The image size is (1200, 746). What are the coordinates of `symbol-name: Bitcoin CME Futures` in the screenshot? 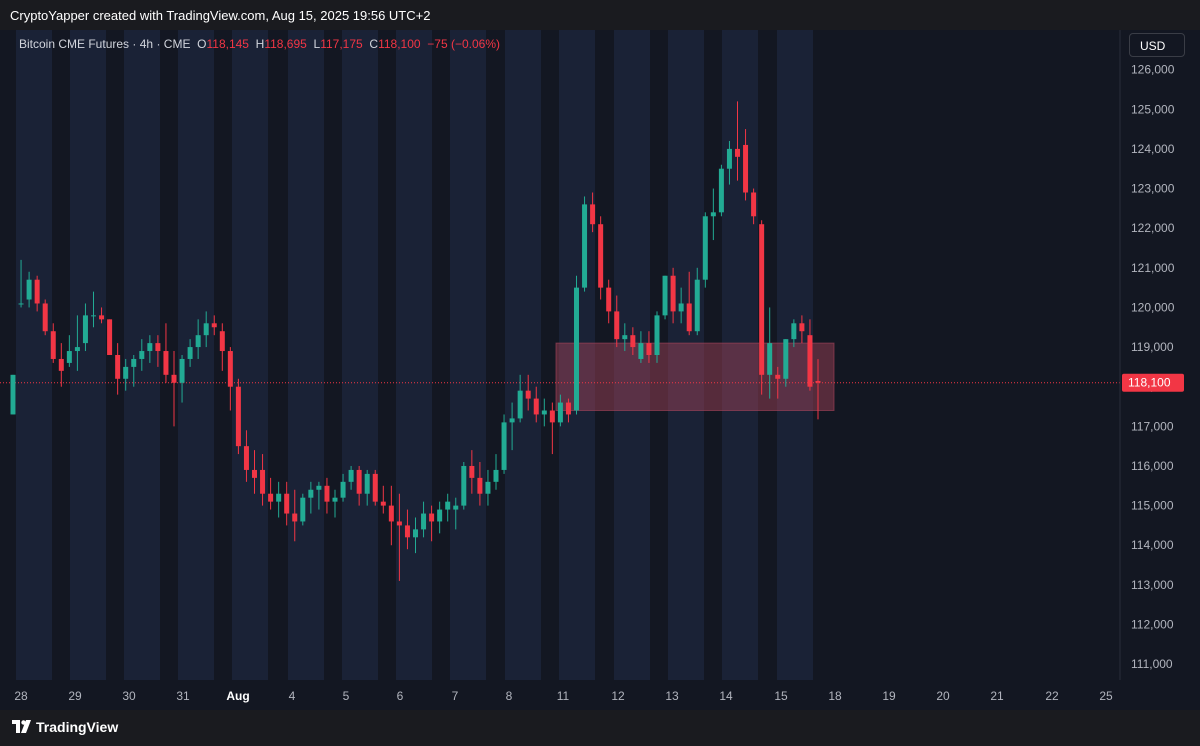 It's located at (74, 44).